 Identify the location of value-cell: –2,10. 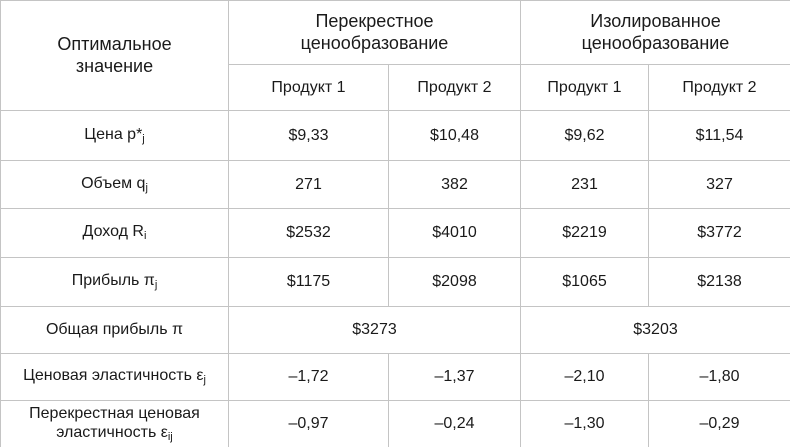
(584, 377).